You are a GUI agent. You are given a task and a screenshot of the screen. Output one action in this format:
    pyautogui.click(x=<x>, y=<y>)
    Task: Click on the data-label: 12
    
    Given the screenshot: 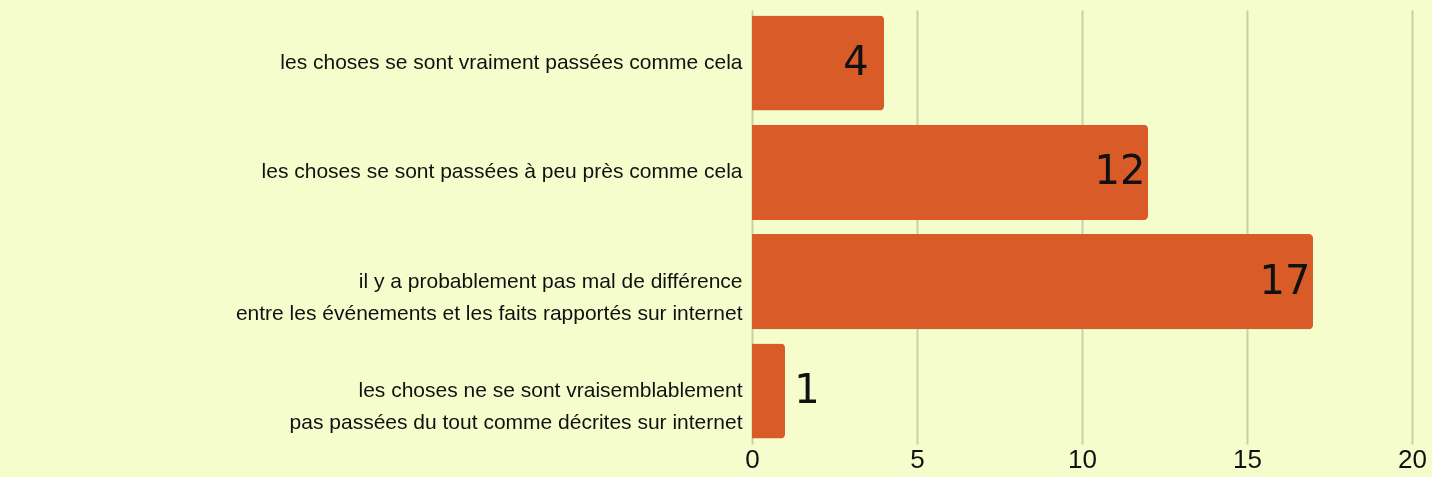 What is the action you would take?
    pyautogui.click(x=1120, y=170)
    